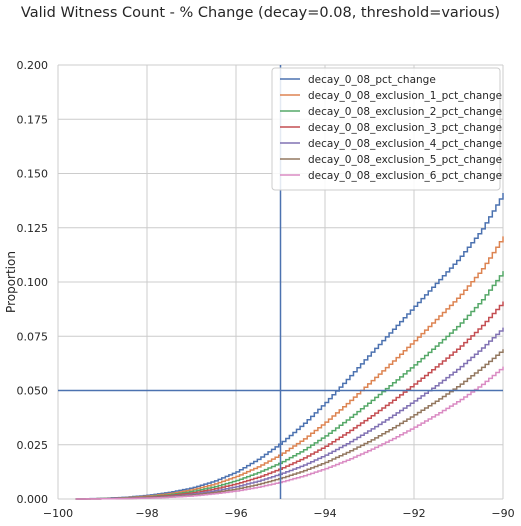 The height and width of the screenshot is (526, 521). Describe the element at coordinates (413, 513) in the screenshot. I see `x-tick-label: −92` at that location.